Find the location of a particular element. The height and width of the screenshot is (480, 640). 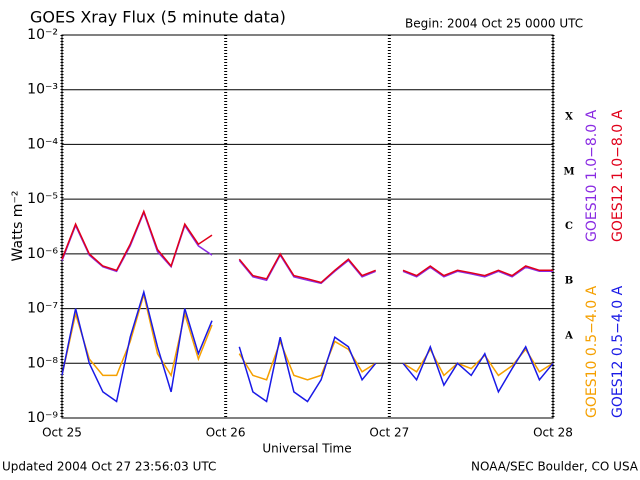

legend-label: GOES10 1.0−8.0 A is located at coordinates (592, 175).